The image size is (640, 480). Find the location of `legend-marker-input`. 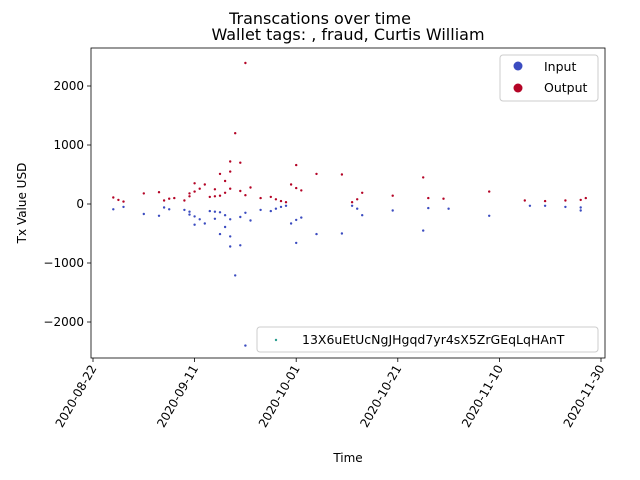

legend-marker-input is located at coordinates (518, 66).